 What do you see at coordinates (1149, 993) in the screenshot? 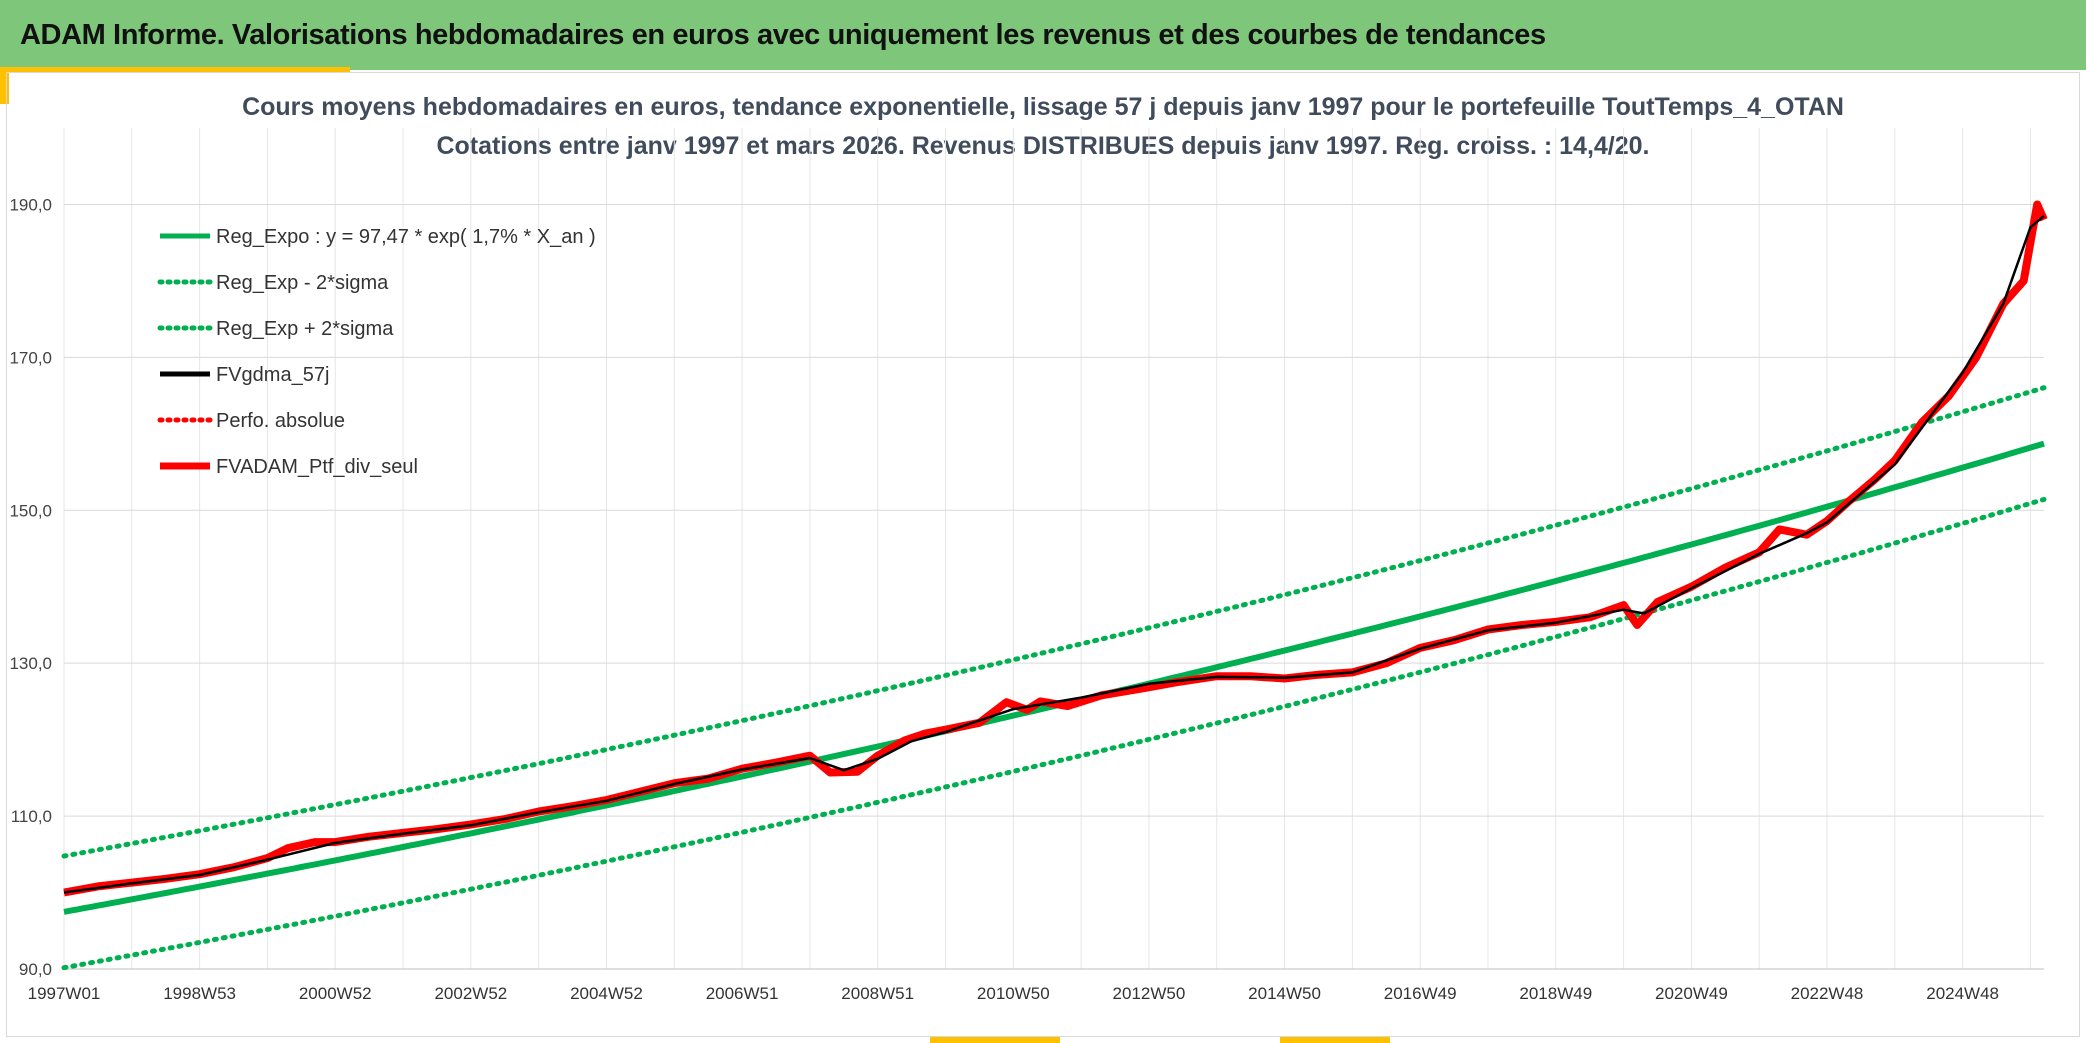
I see `x-tick-label: 2012W50` at bounding box center [1149, 993].